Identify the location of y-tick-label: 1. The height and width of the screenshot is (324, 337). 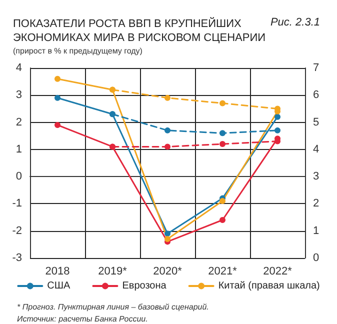
(19, 149).